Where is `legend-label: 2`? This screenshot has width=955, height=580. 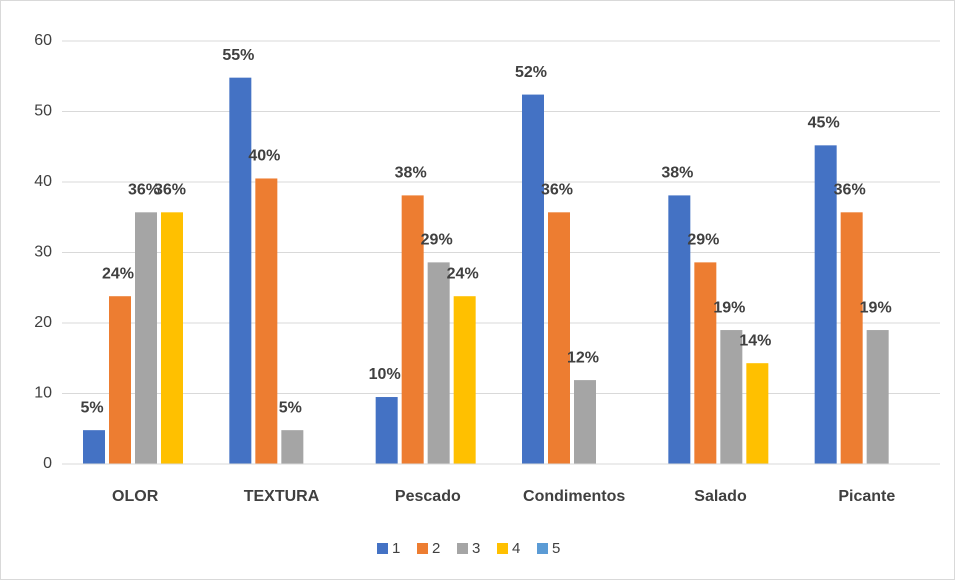
legend-label: 2 is located at coordinates (436, 548).